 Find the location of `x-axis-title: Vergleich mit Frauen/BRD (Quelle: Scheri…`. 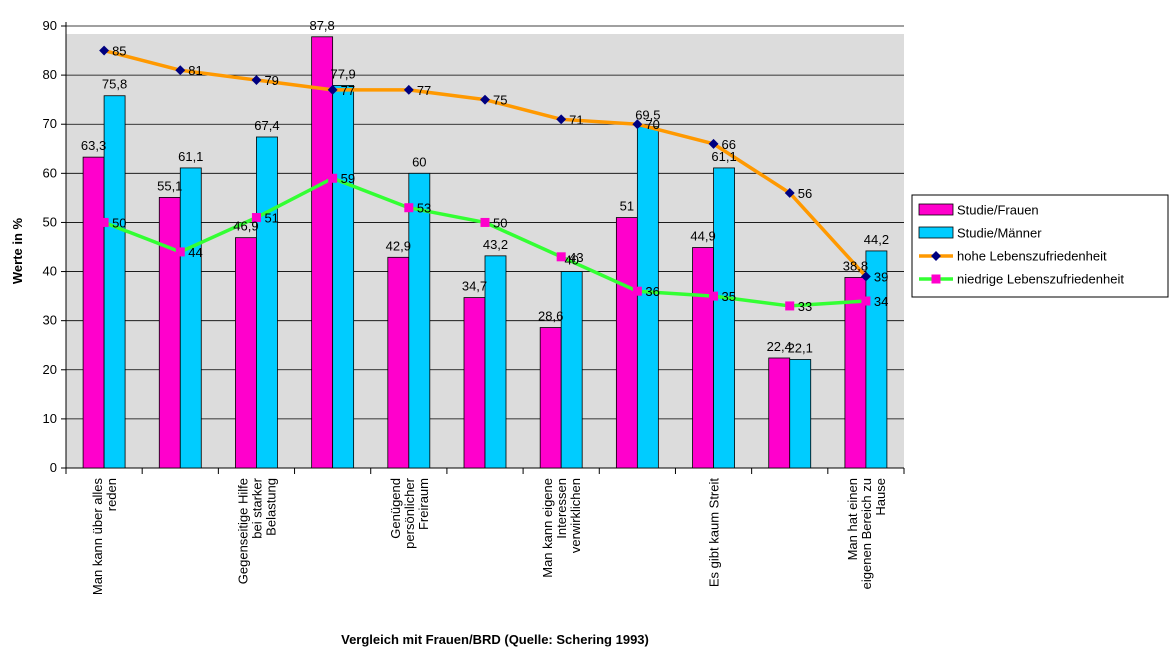

x-axis-title: Vergleich mit Frauen/BRD (Quelle: Scheri… is located at coordinates (495, 639).